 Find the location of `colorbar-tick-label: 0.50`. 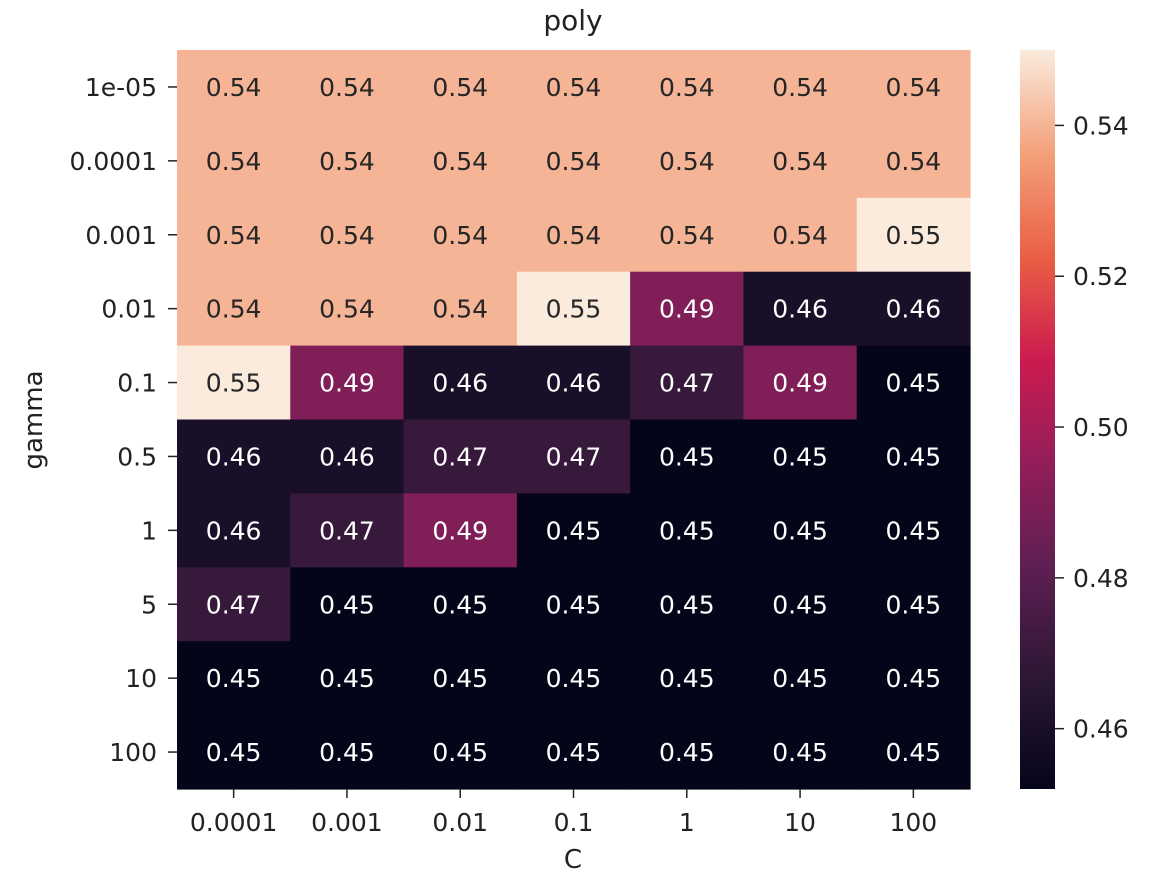

colorbar-tick-label: 0.50 is located at coordinates (1101, 427).